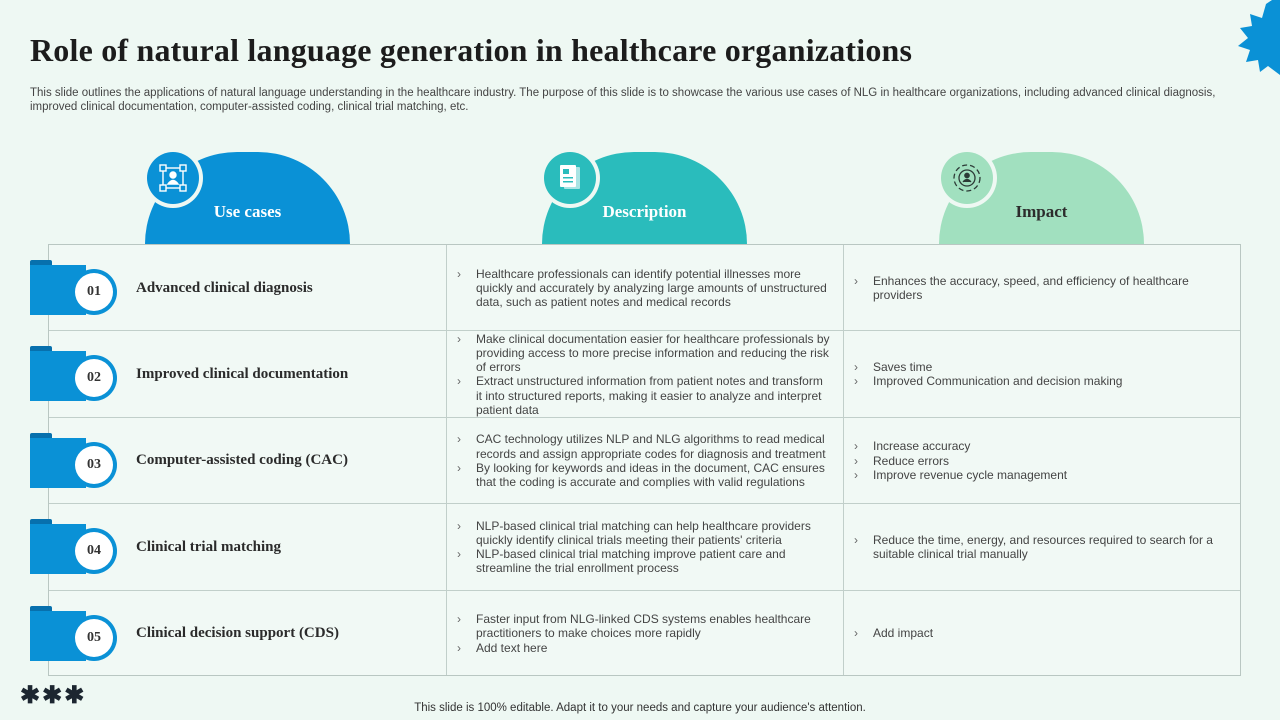  Describe the element at coordinates (173, 178) in the screenshot. I see `network-user-icon` at that location.